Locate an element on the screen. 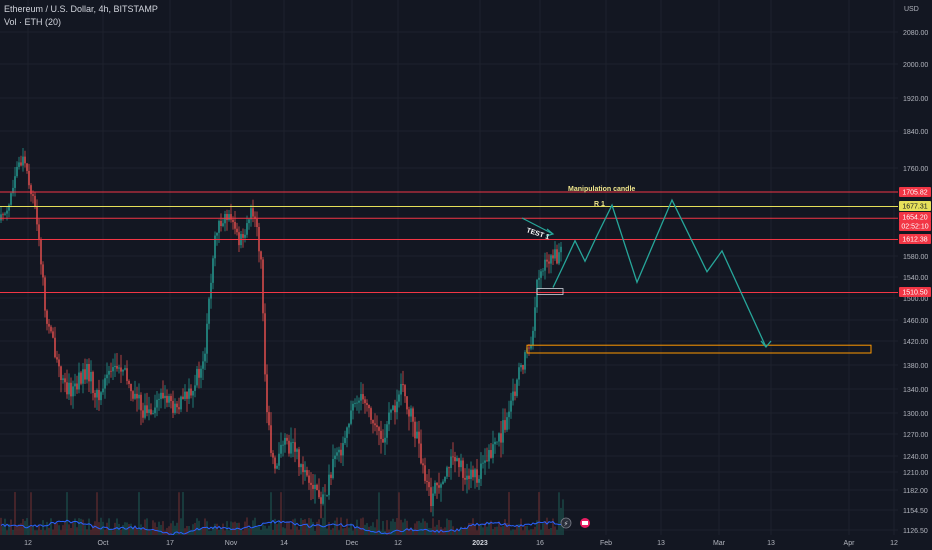 The image size is (932, 550). projection-path is located at coordinates (659, 273).